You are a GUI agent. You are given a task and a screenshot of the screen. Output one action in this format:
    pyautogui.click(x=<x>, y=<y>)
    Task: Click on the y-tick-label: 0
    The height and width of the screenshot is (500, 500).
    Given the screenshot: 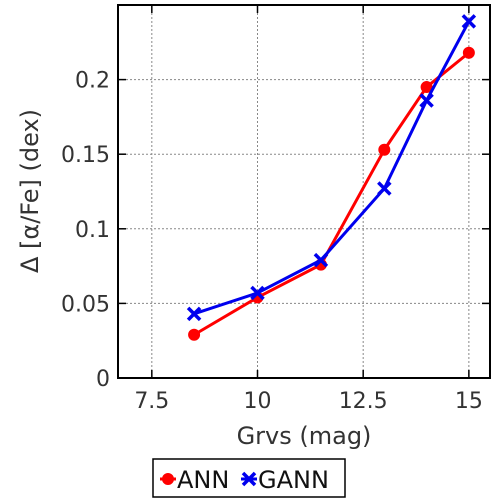 What is the action you would take?
    pyautogui.click(x=103, y=379)
    